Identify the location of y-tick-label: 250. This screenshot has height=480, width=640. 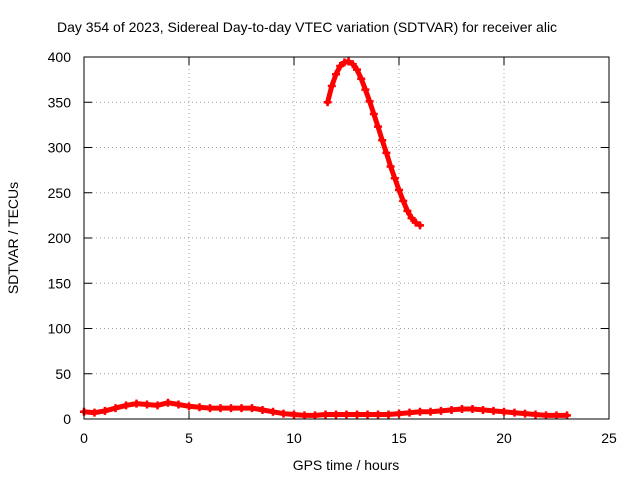
(60, 193).